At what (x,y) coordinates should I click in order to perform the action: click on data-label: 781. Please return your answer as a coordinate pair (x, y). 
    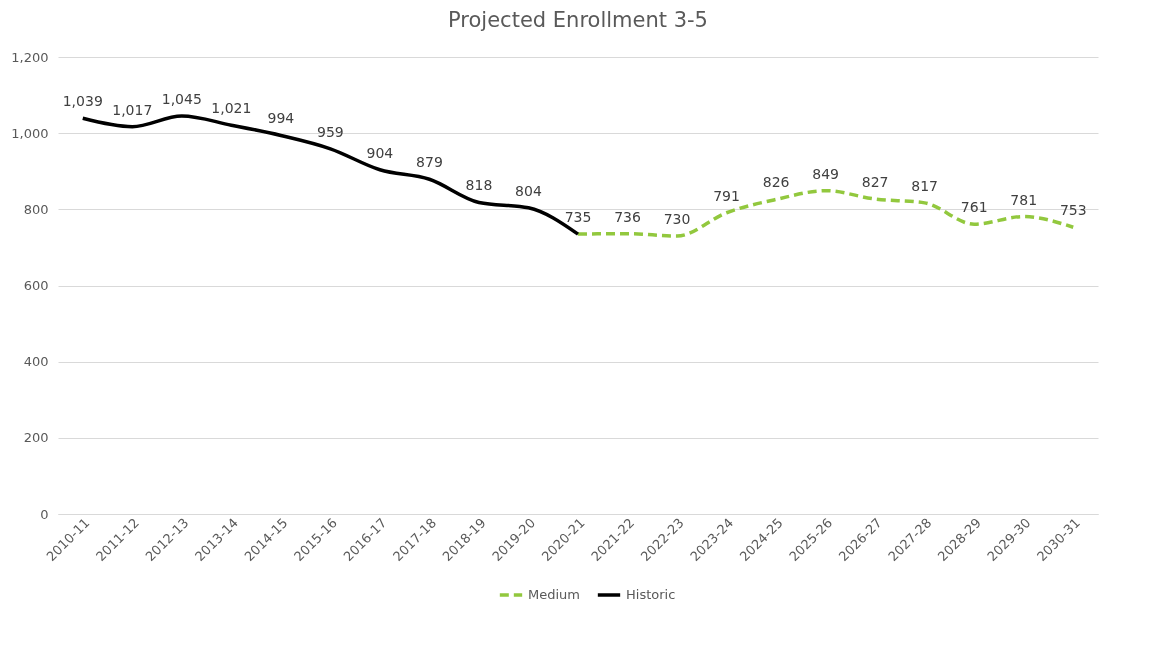
    Looking at the image, I should click on (1024, 199).